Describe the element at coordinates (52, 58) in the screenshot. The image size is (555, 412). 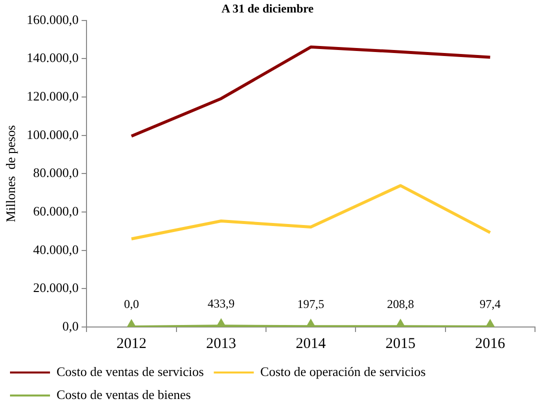
I see `y-tick-label: 140.000,0` at that location.